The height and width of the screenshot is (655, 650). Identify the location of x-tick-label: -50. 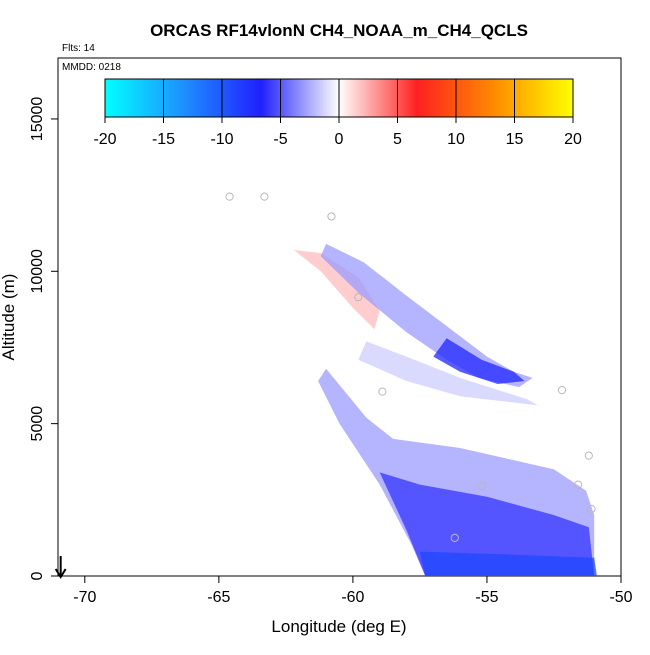
(620, 597).